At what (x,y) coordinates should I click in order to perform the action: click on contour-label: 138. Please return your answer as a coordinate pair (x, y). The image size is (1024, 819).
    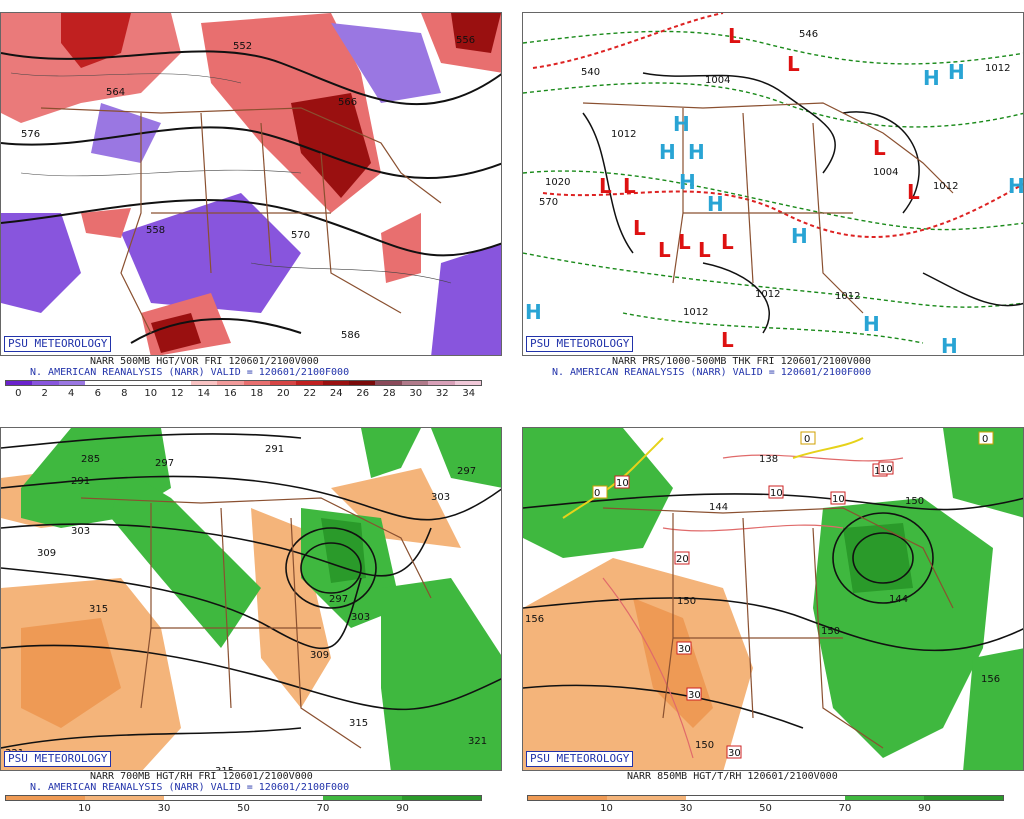
    Looking at the image, I should click on (768, 459).